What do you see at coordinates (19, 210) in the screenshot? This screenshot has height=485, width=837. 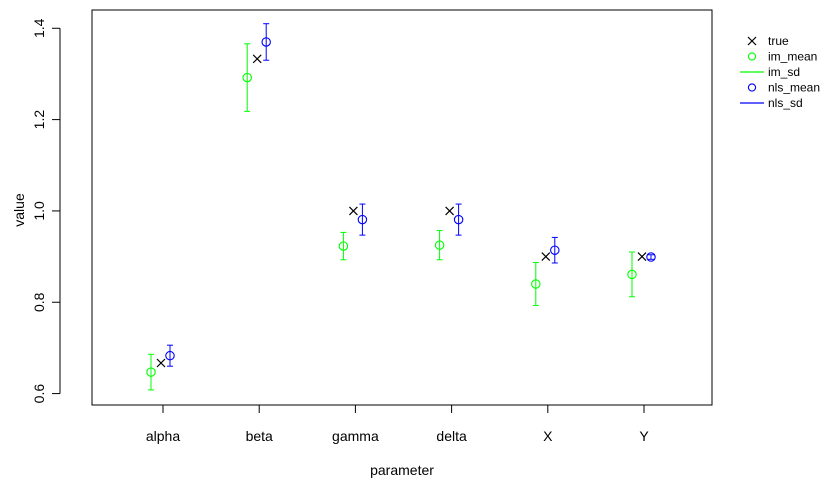 I see `y-axis-title: value` at bounding box center [19, 210].